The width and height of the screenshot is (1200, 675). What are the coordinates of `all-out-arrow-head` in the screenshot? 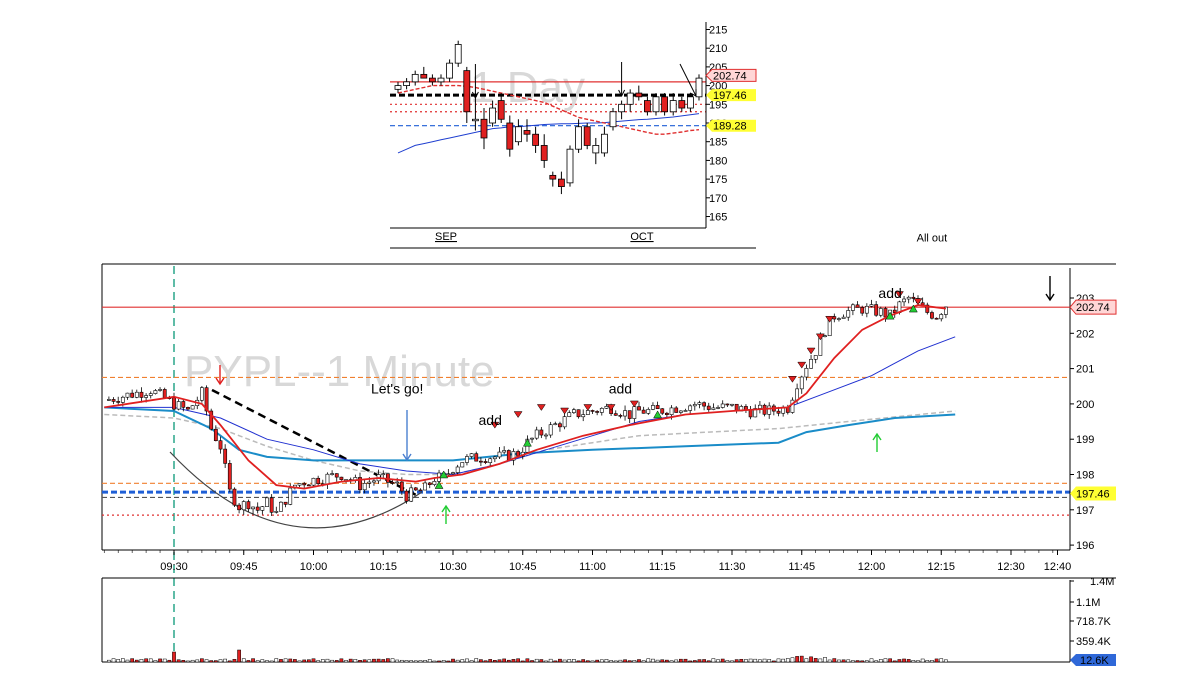 It's located at (1050, 297).